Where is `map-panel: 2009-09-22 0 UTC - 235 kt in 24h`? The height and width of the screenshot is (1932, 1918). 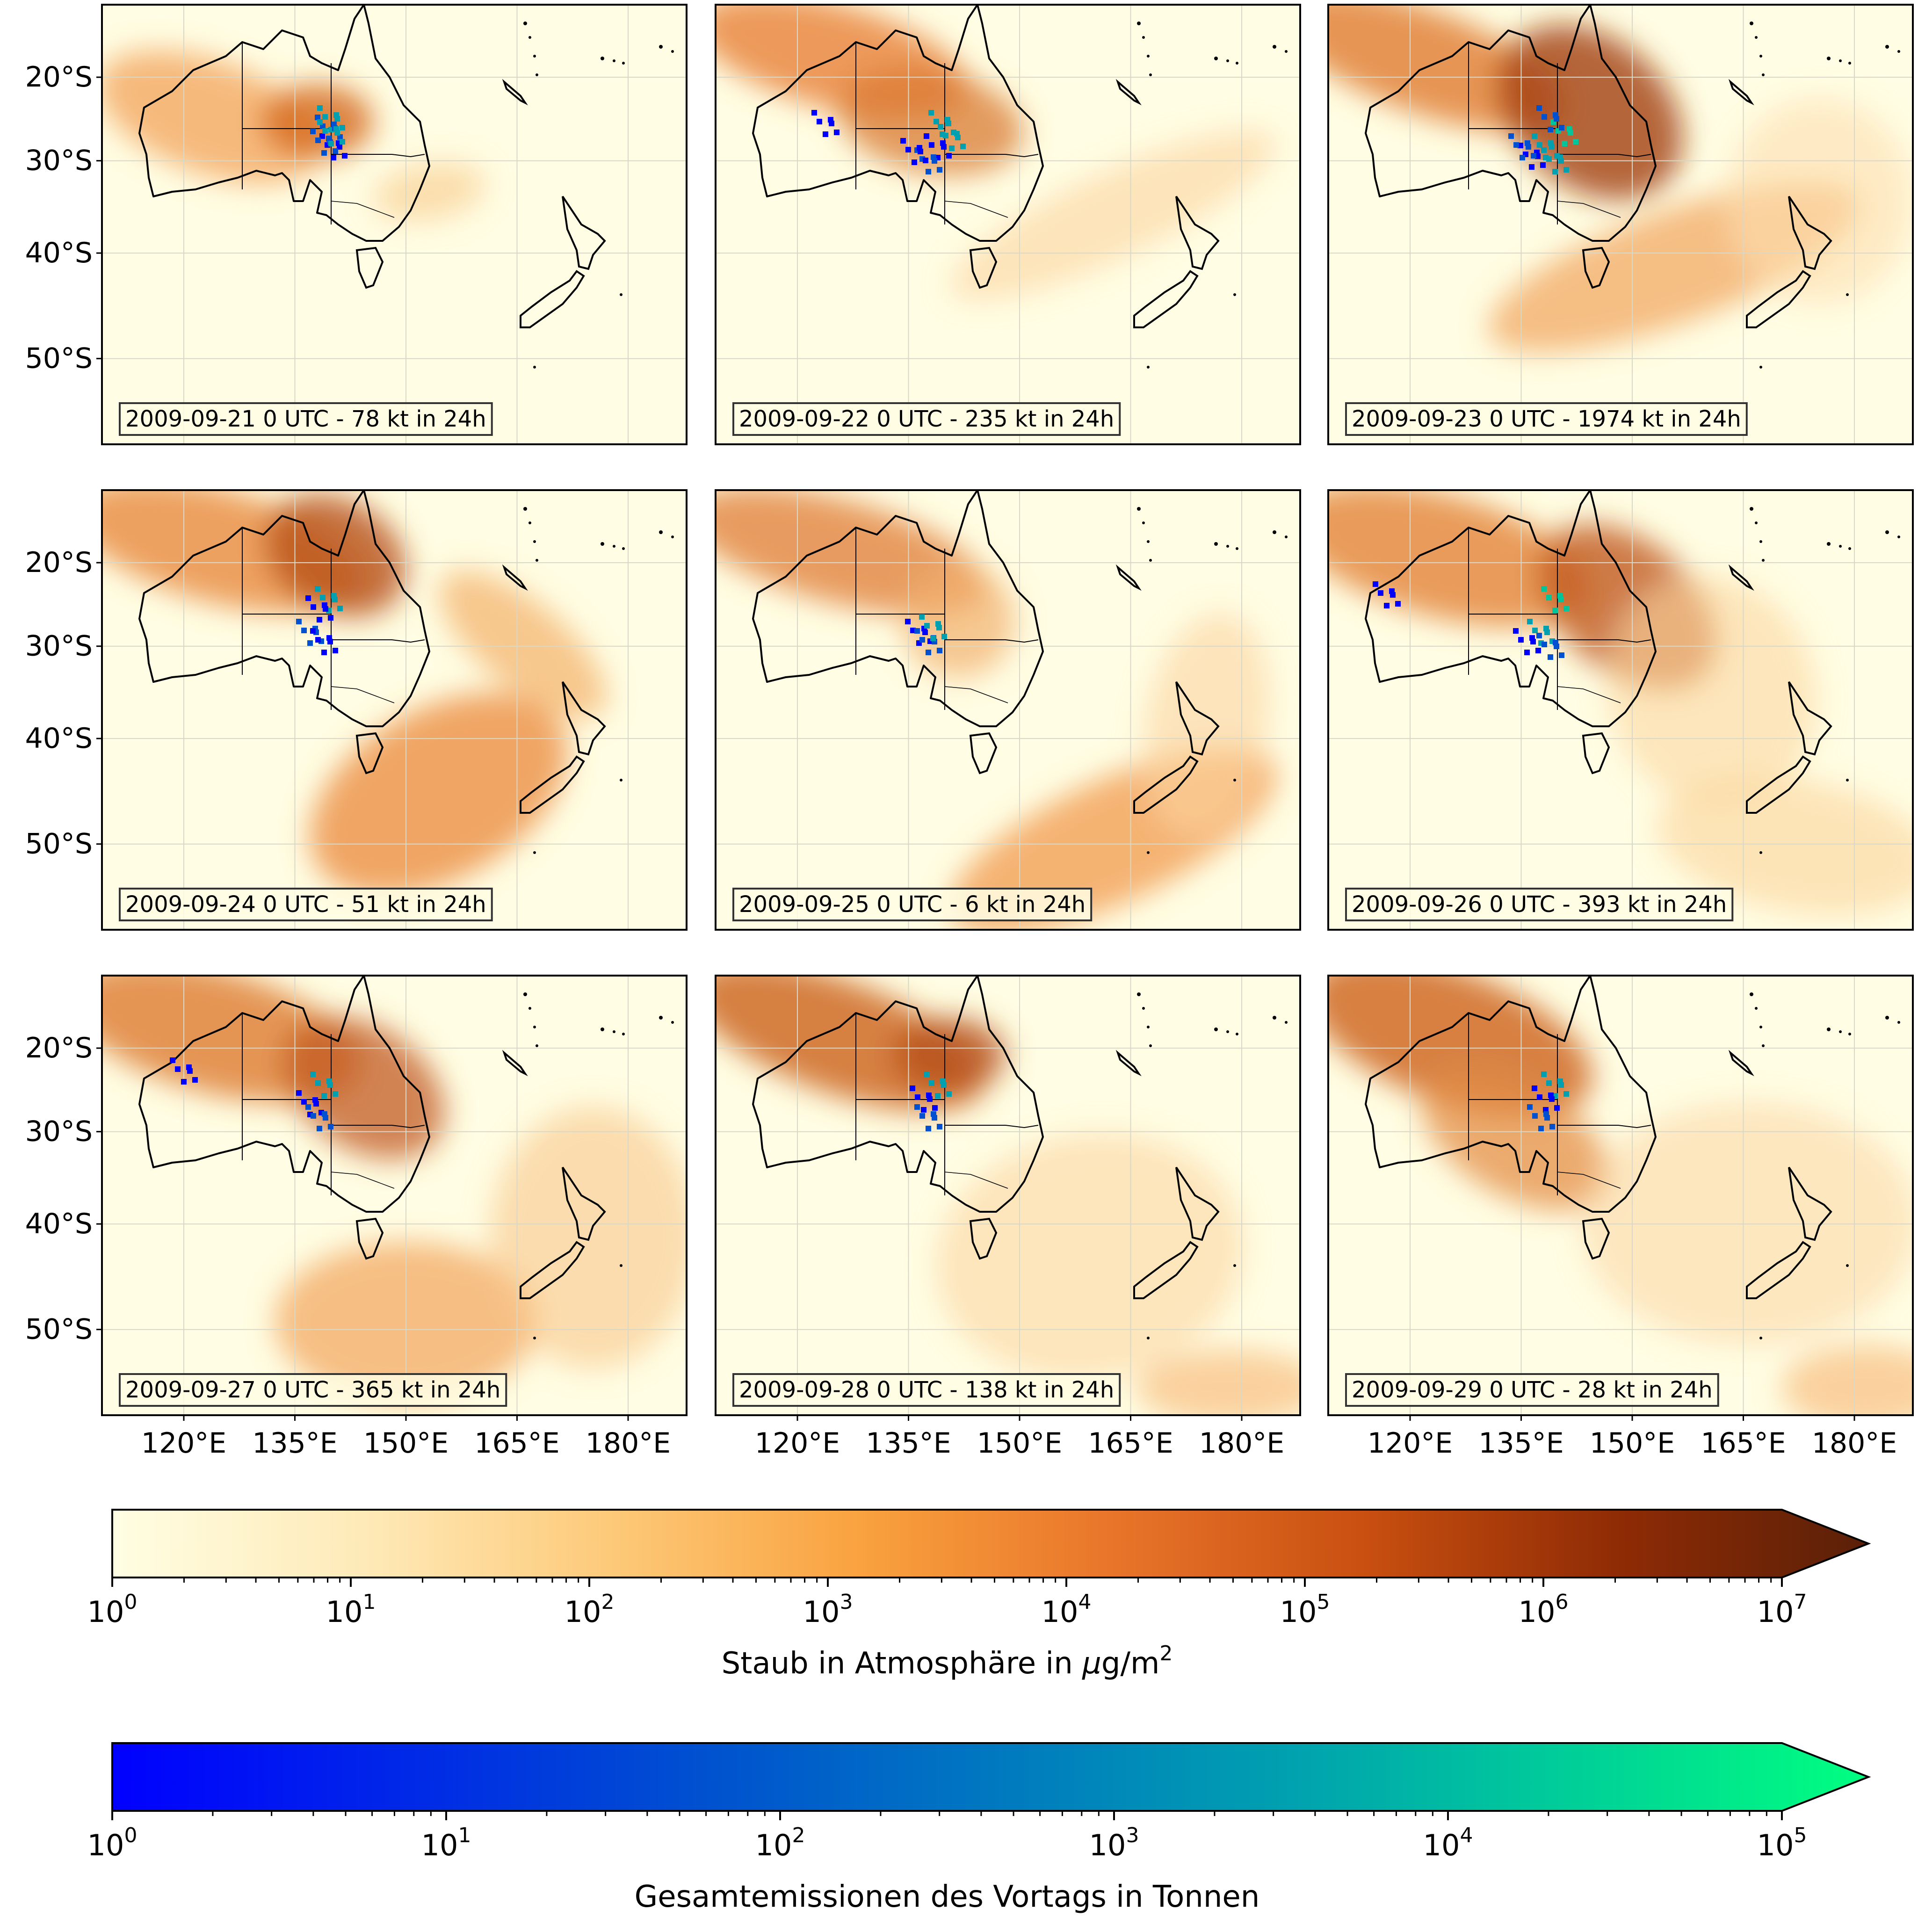 map-panel: 2009-09-22 0 UTC - 235 kt in 24h is located at coordinates (1008, 225).